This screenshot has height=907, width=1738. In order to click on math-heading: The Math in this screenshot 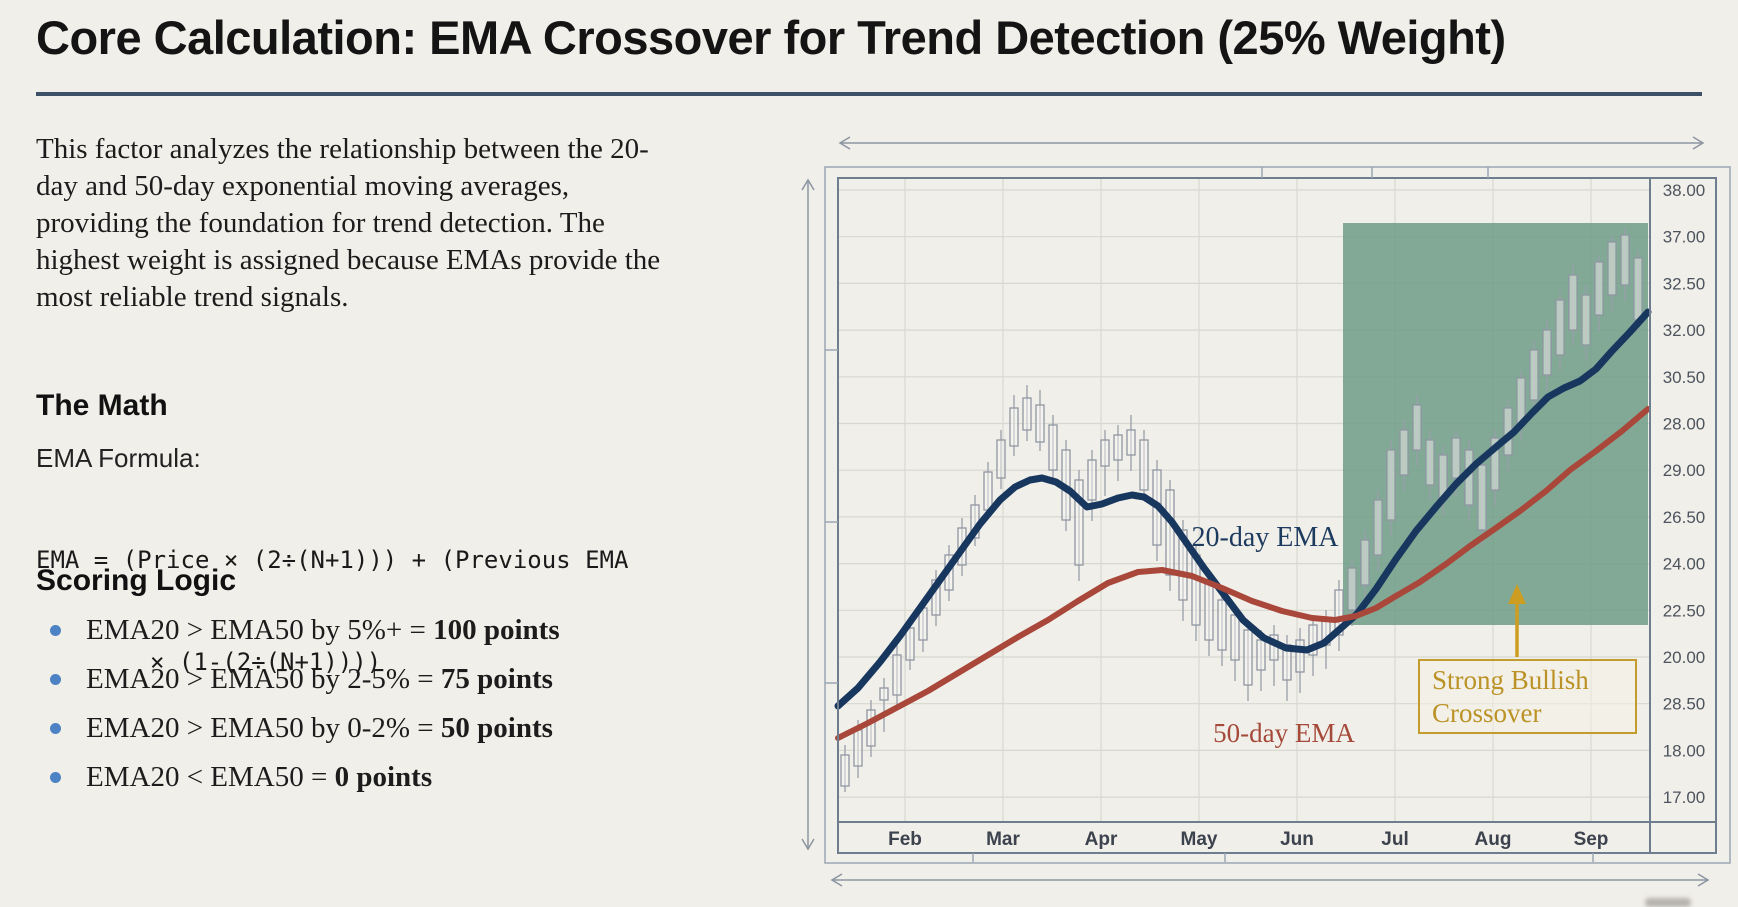, I will do `click(102, 405)`.